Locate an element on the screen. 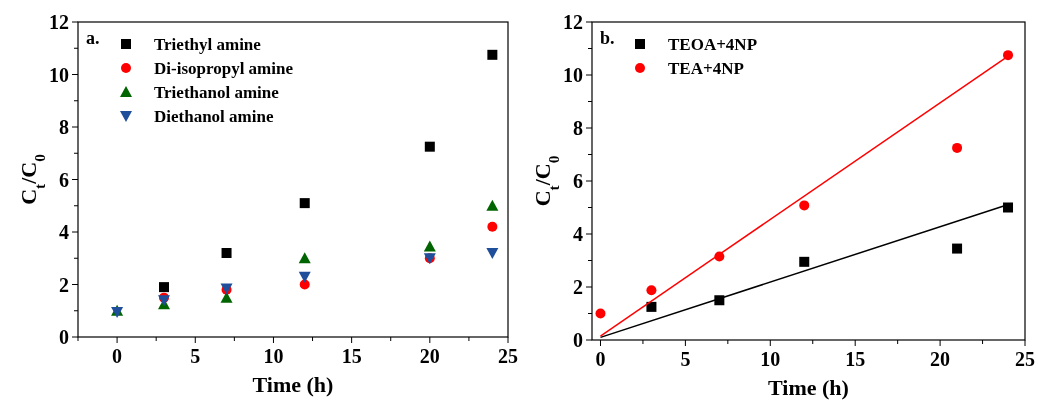 Image resolution: width=1038 pixels, height=403 pixels. legend-label: Di-isopropyl amine is located at coordinates (224, 68).